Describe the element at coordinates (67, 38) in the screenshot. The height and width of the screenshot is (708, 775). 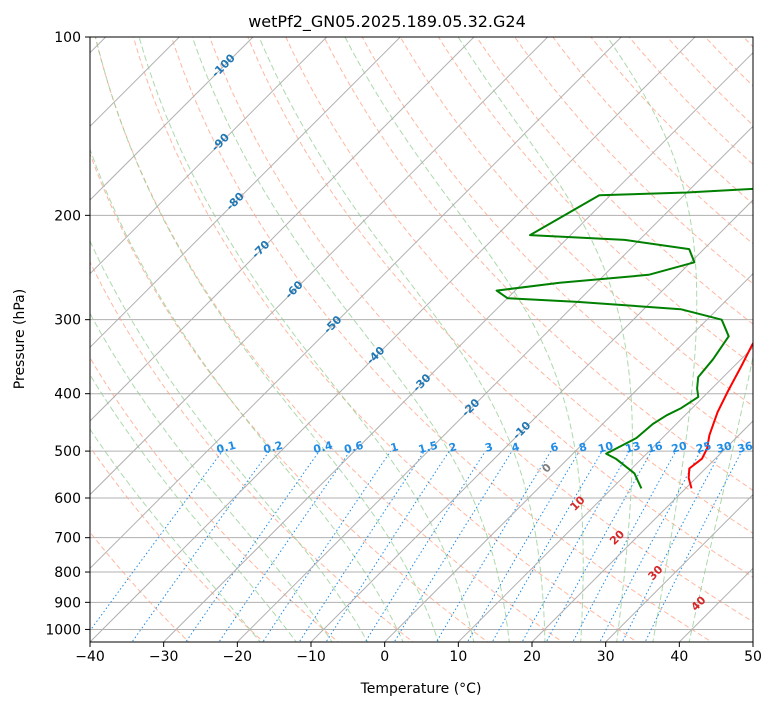
I see `y-tick-label: 100` at that location.